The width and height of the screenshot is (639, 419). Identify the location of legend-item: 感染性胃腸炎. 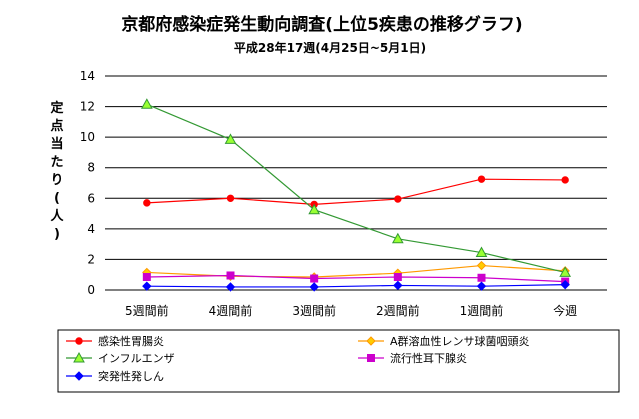
(115, 341).